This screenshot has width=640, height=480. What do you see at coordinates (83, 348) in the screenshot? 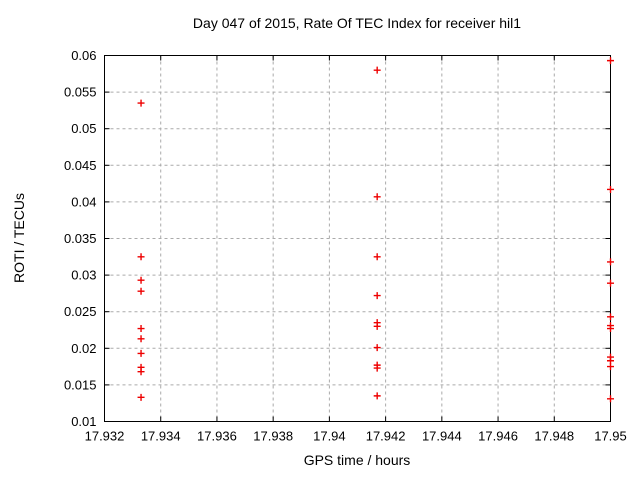
I see `y-tick-label: 0.02` at bounding box center [83, 348].